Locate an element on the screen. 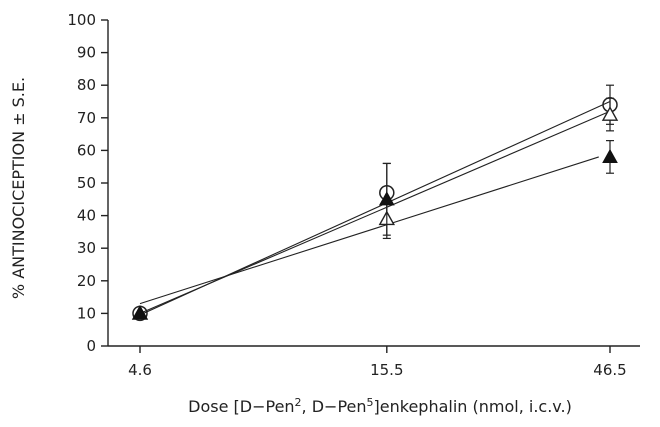 The height and width of the screenshot is (427, 660). x-tick-label: 46.5 is located at coordinates (609, 370).